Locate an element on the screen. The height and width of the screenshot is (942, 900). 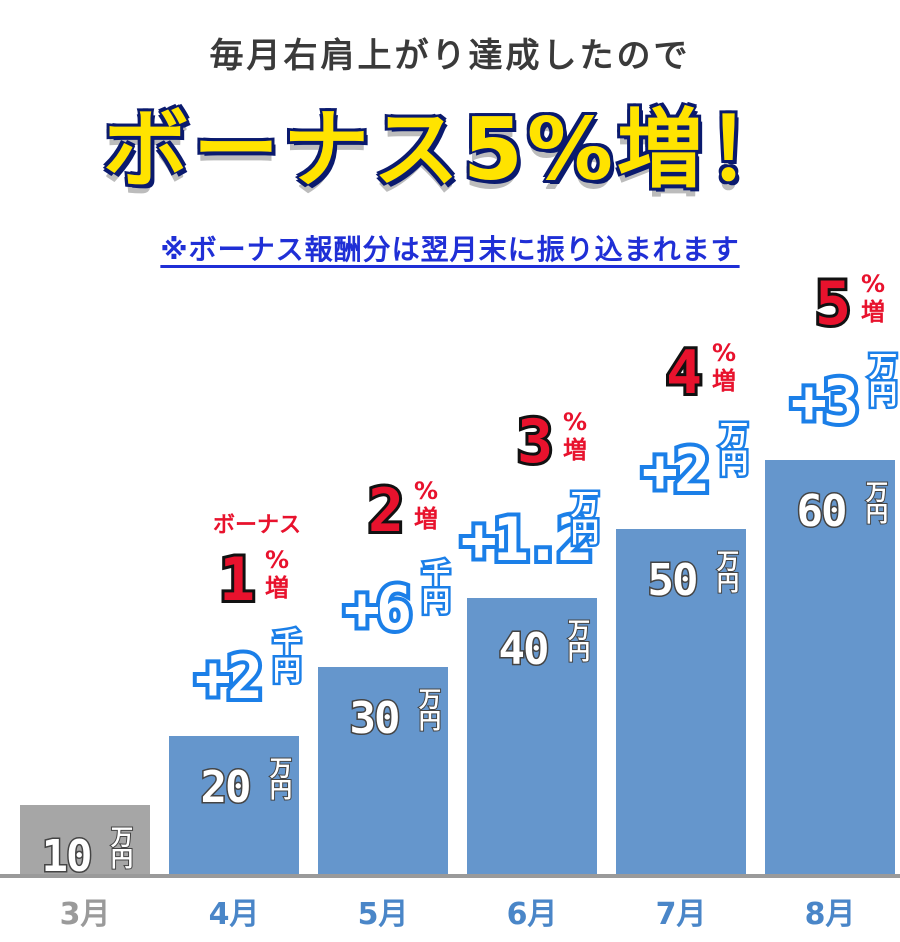
bar-value-label: 30 is located at coordinates (374, 718).